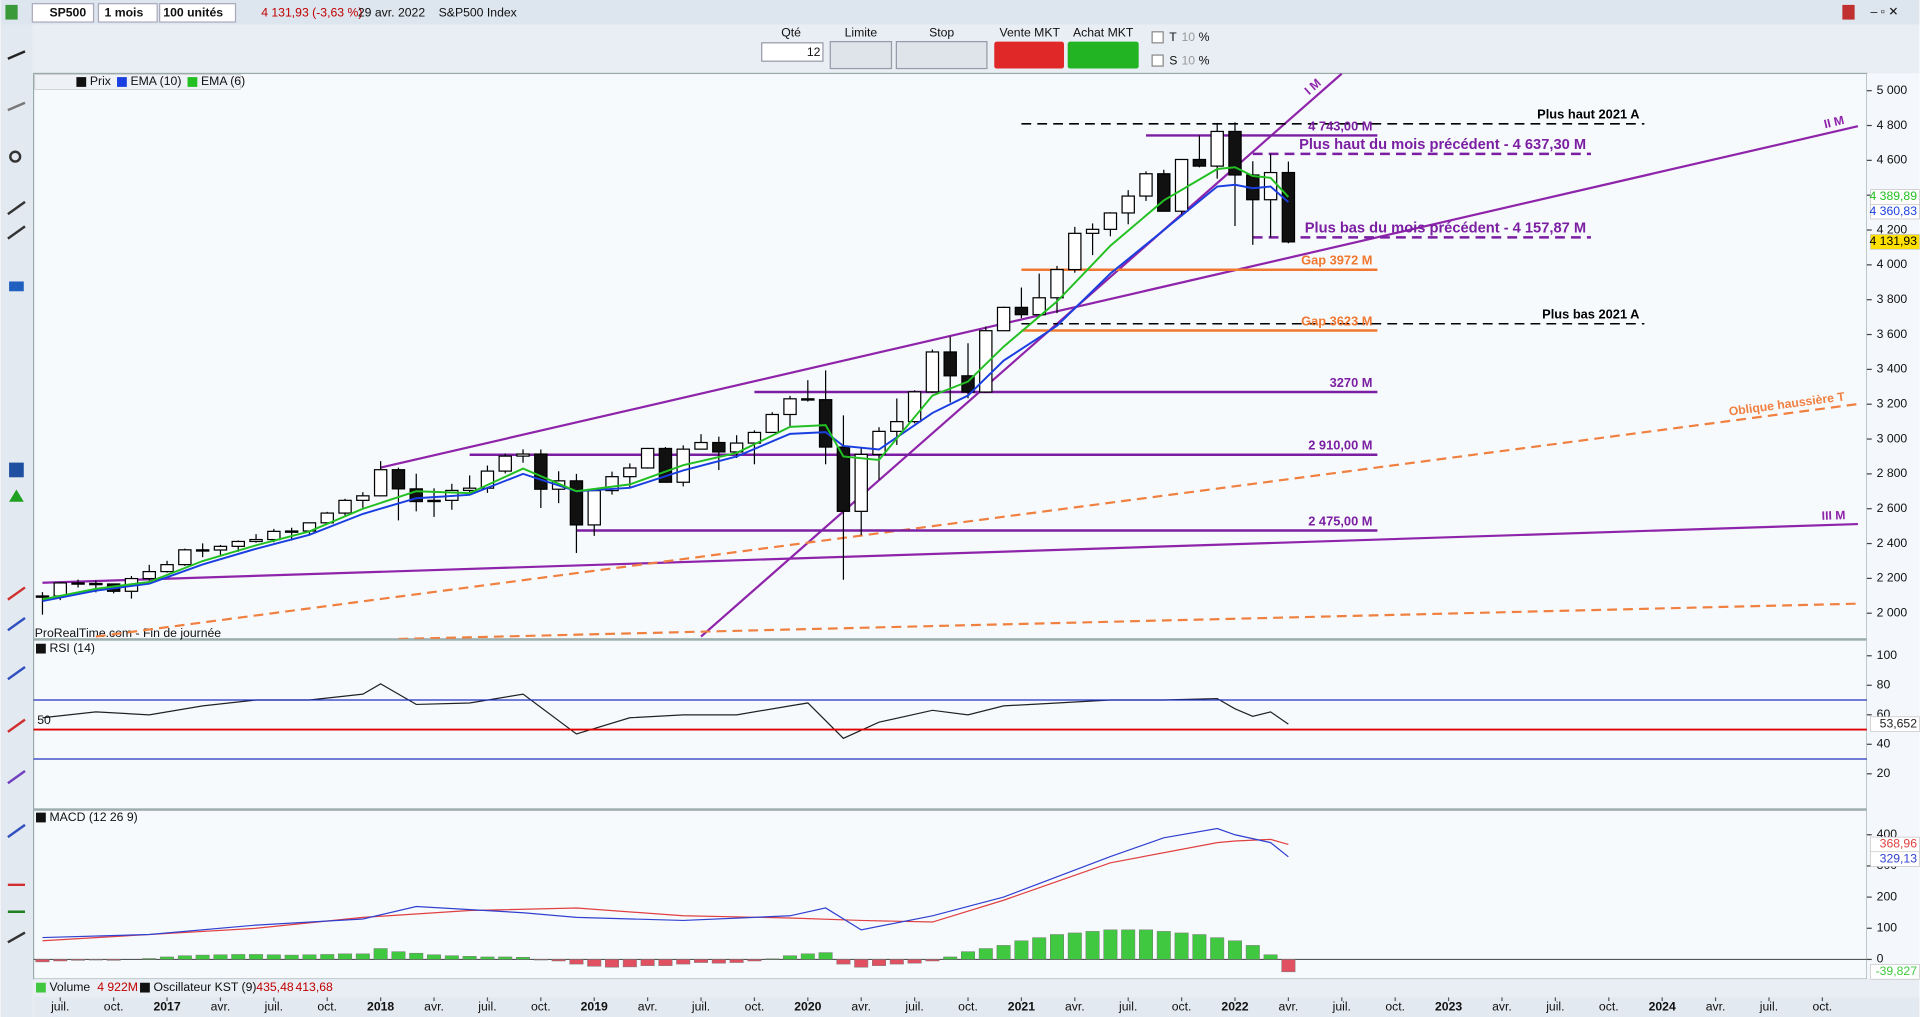 This screenshot has width=1920, height=1017. What do you see at coordinates (1823, 1006) in the screenshot?
I see `x-tick-label: oct.` at bounding box center [1823, 1006].